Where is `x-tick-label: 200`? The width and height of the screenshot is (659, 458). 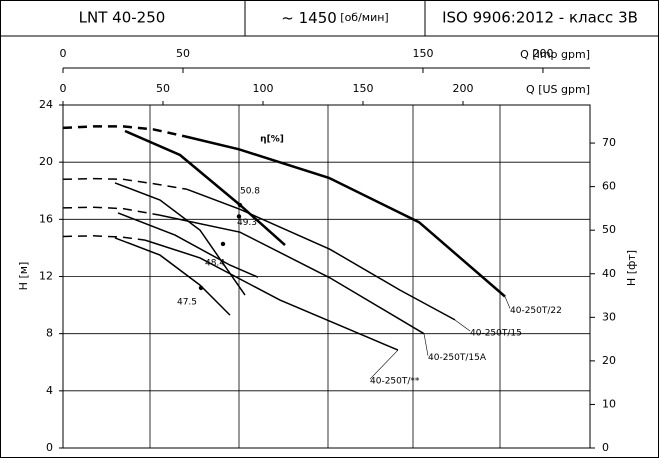 x-tick-label: 200 is located at coordinates (463, 88).